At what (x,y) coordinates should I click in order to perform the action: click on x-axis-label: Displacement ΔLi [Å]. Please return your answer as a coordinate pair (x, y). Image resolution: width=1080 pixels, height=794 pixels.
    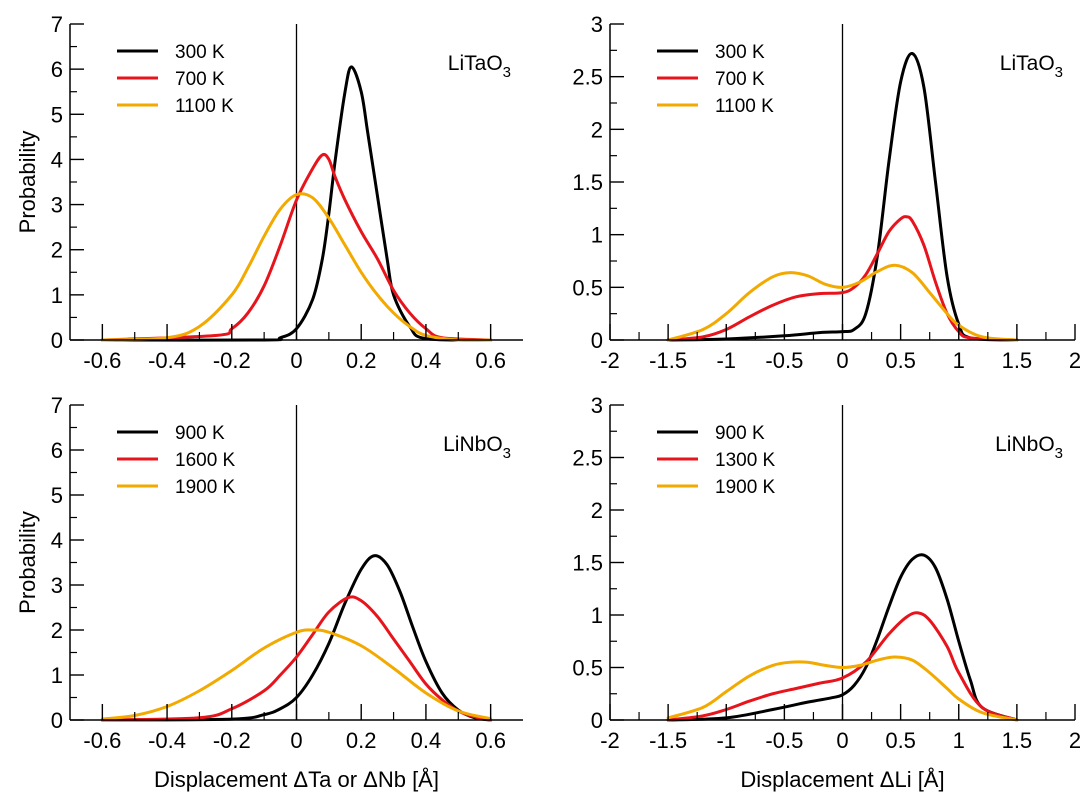
    Looking at the image, I should click on (842, 779).